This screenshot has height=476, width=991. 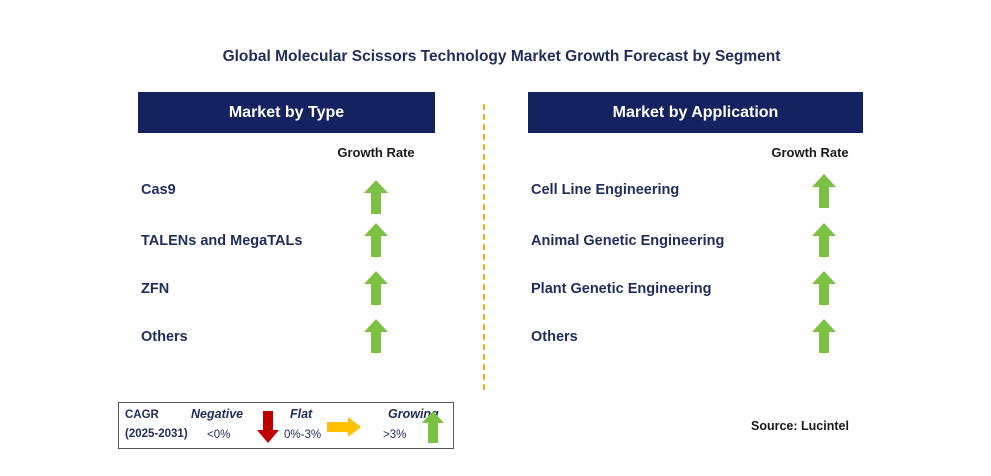 I want to click on application-growth-rate-label: Growth Rate, so click(x=810, y=152).